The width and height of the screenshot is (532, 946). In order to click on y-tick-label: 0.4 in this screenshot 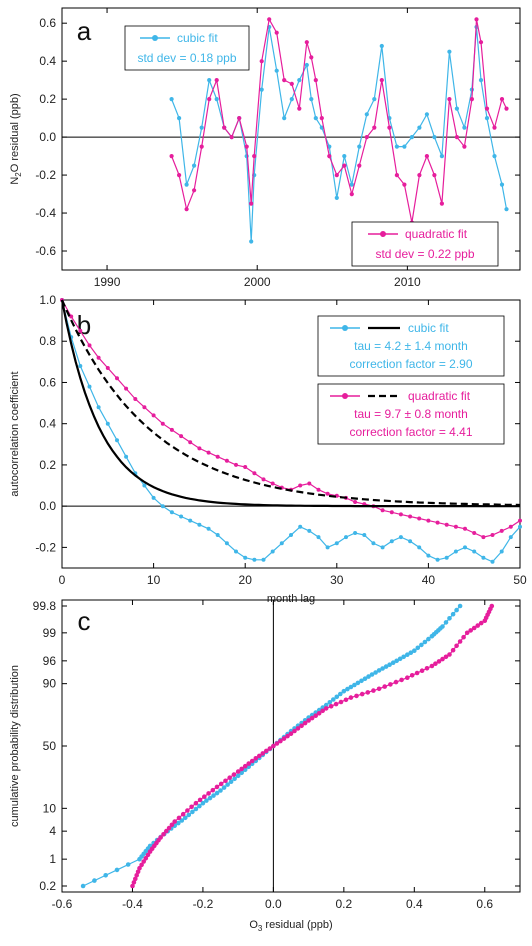, I will do `click(47, 424)`.